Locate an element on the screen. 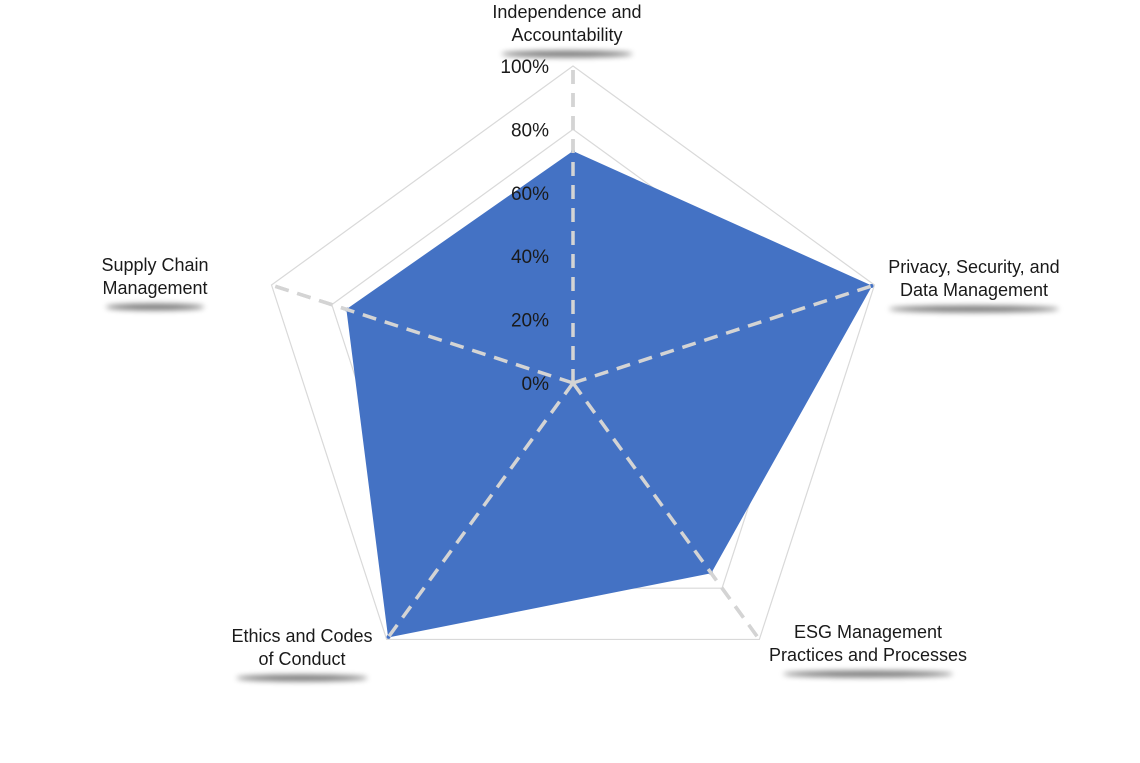 This screenshot has height=763, width=1140. category-label-text-3: Ethics and Codes of Conduct is located at coordinates (301, 647).